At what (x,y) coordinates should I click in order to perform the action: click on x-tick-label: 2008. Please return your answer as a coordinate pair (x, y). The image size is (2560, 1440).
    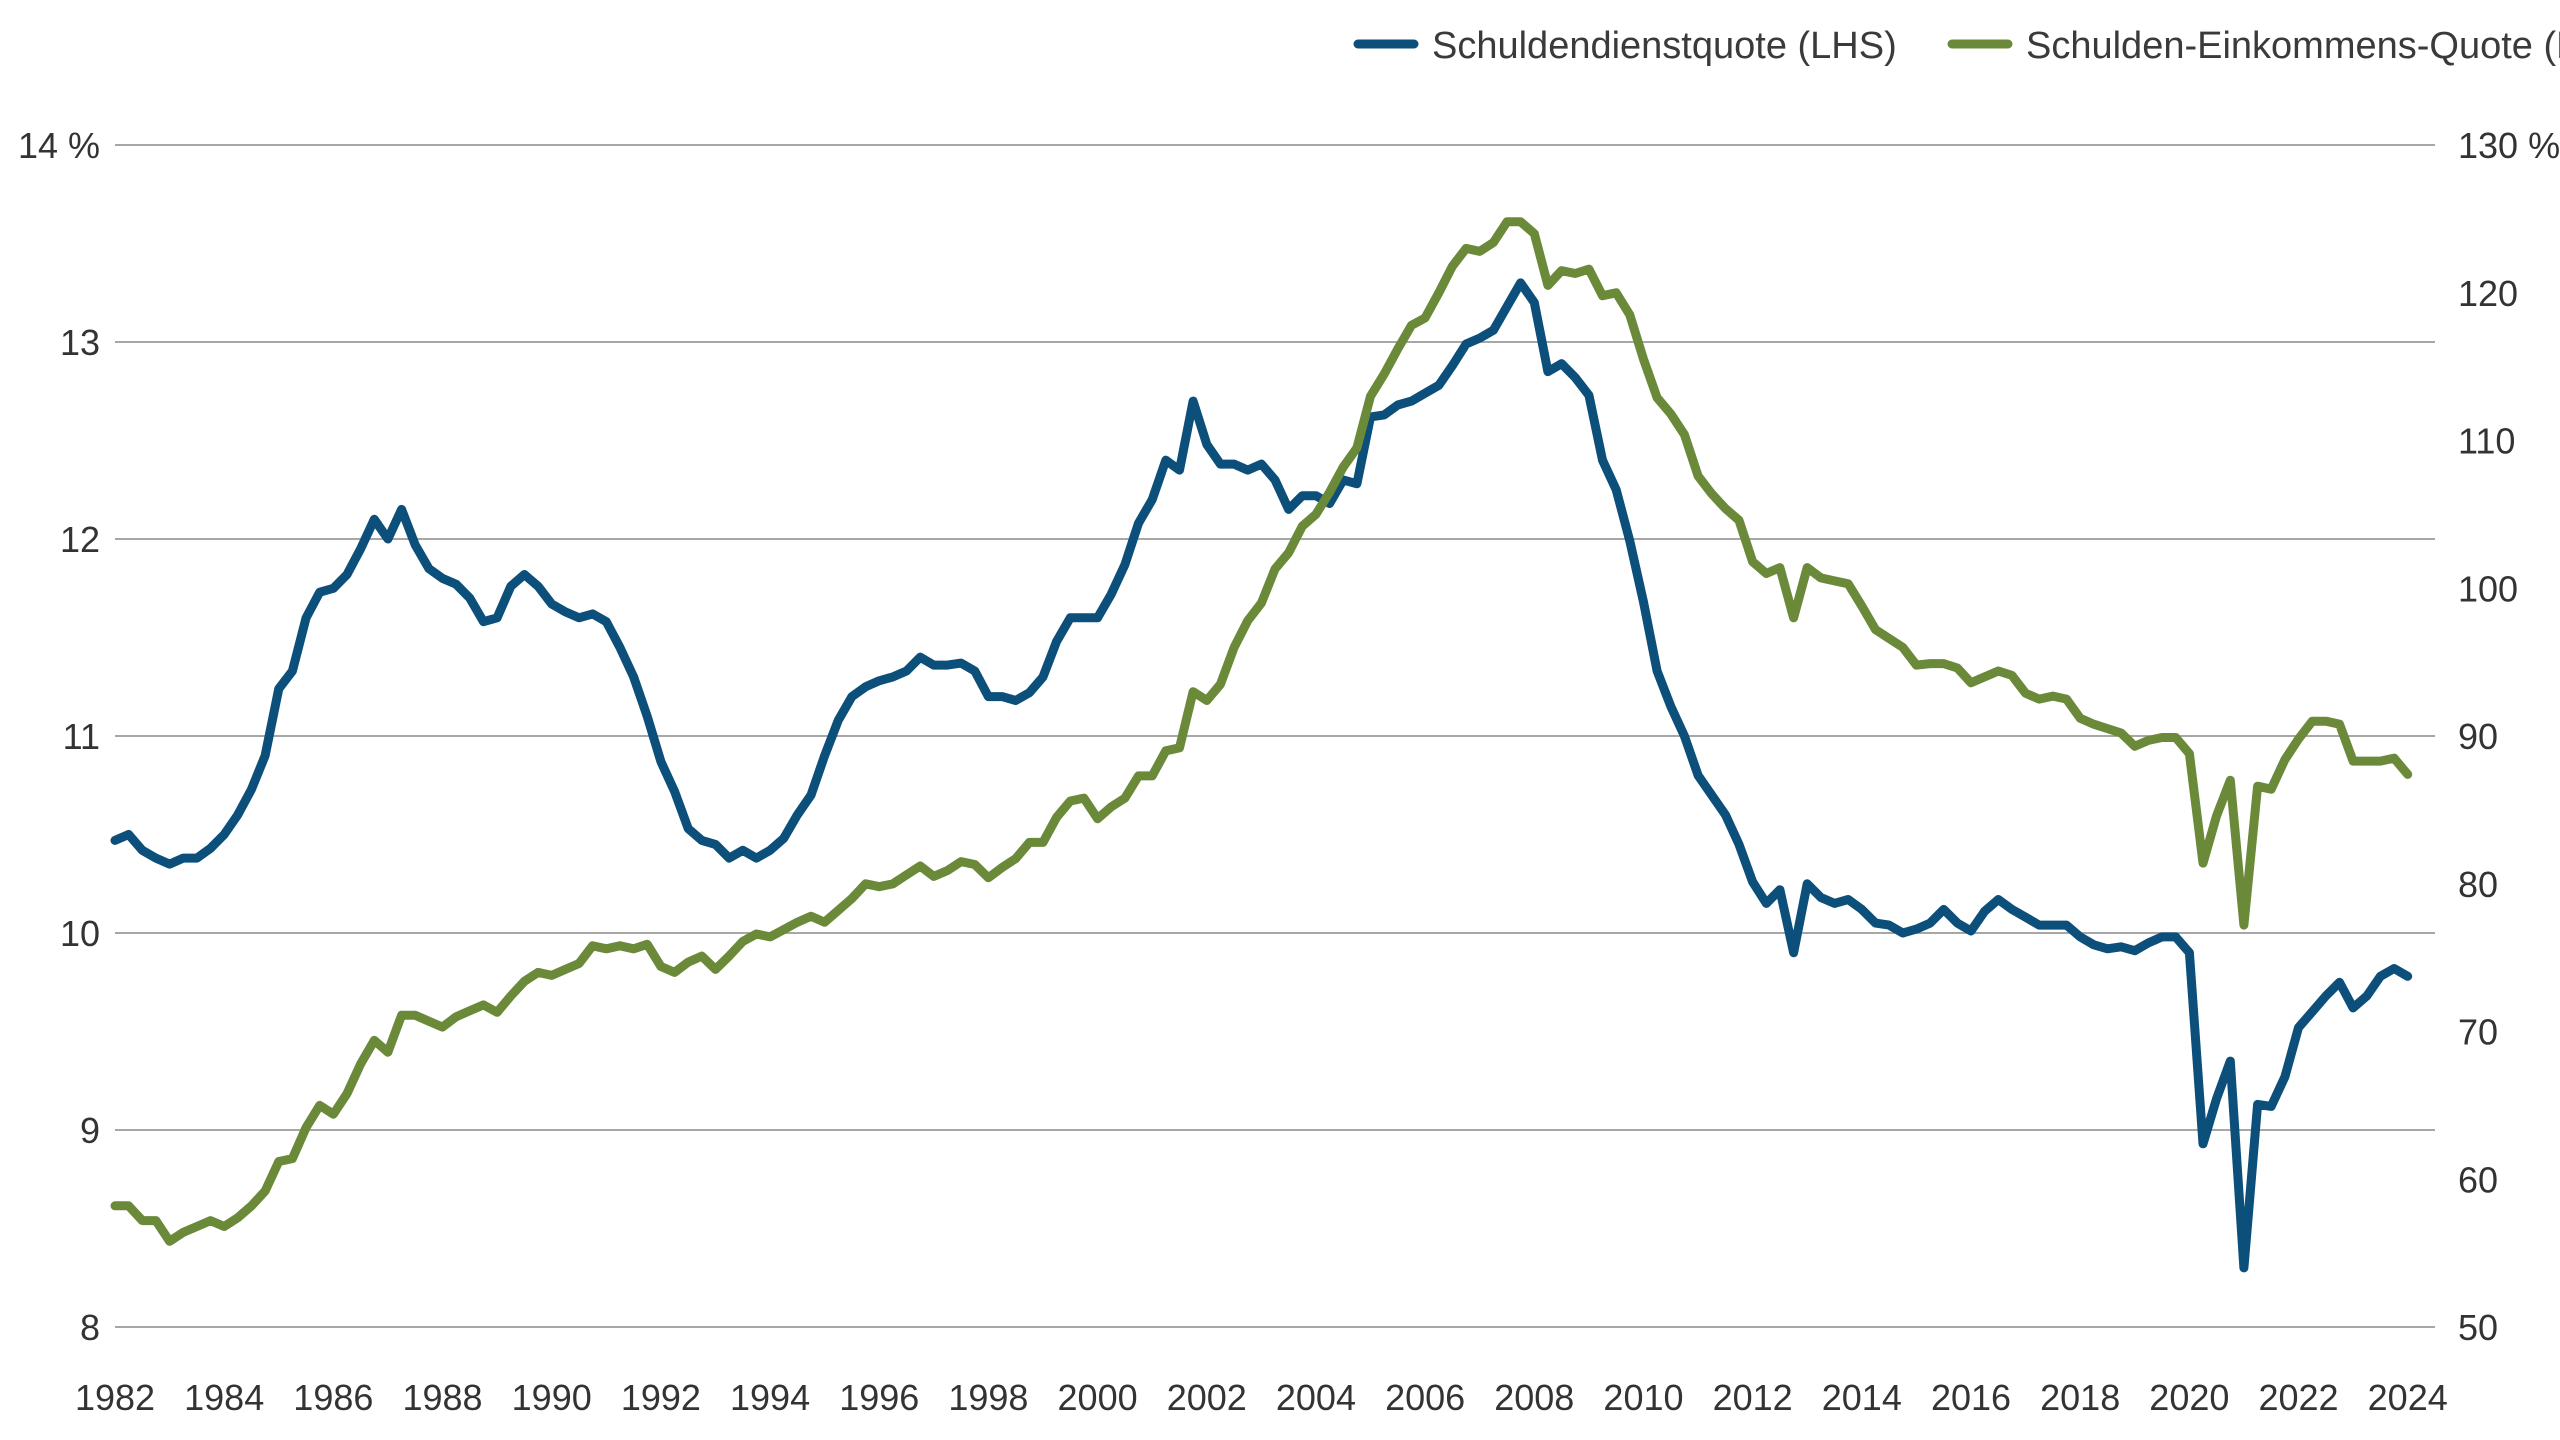
    Looking at the image, I should click on (1534, 1397).